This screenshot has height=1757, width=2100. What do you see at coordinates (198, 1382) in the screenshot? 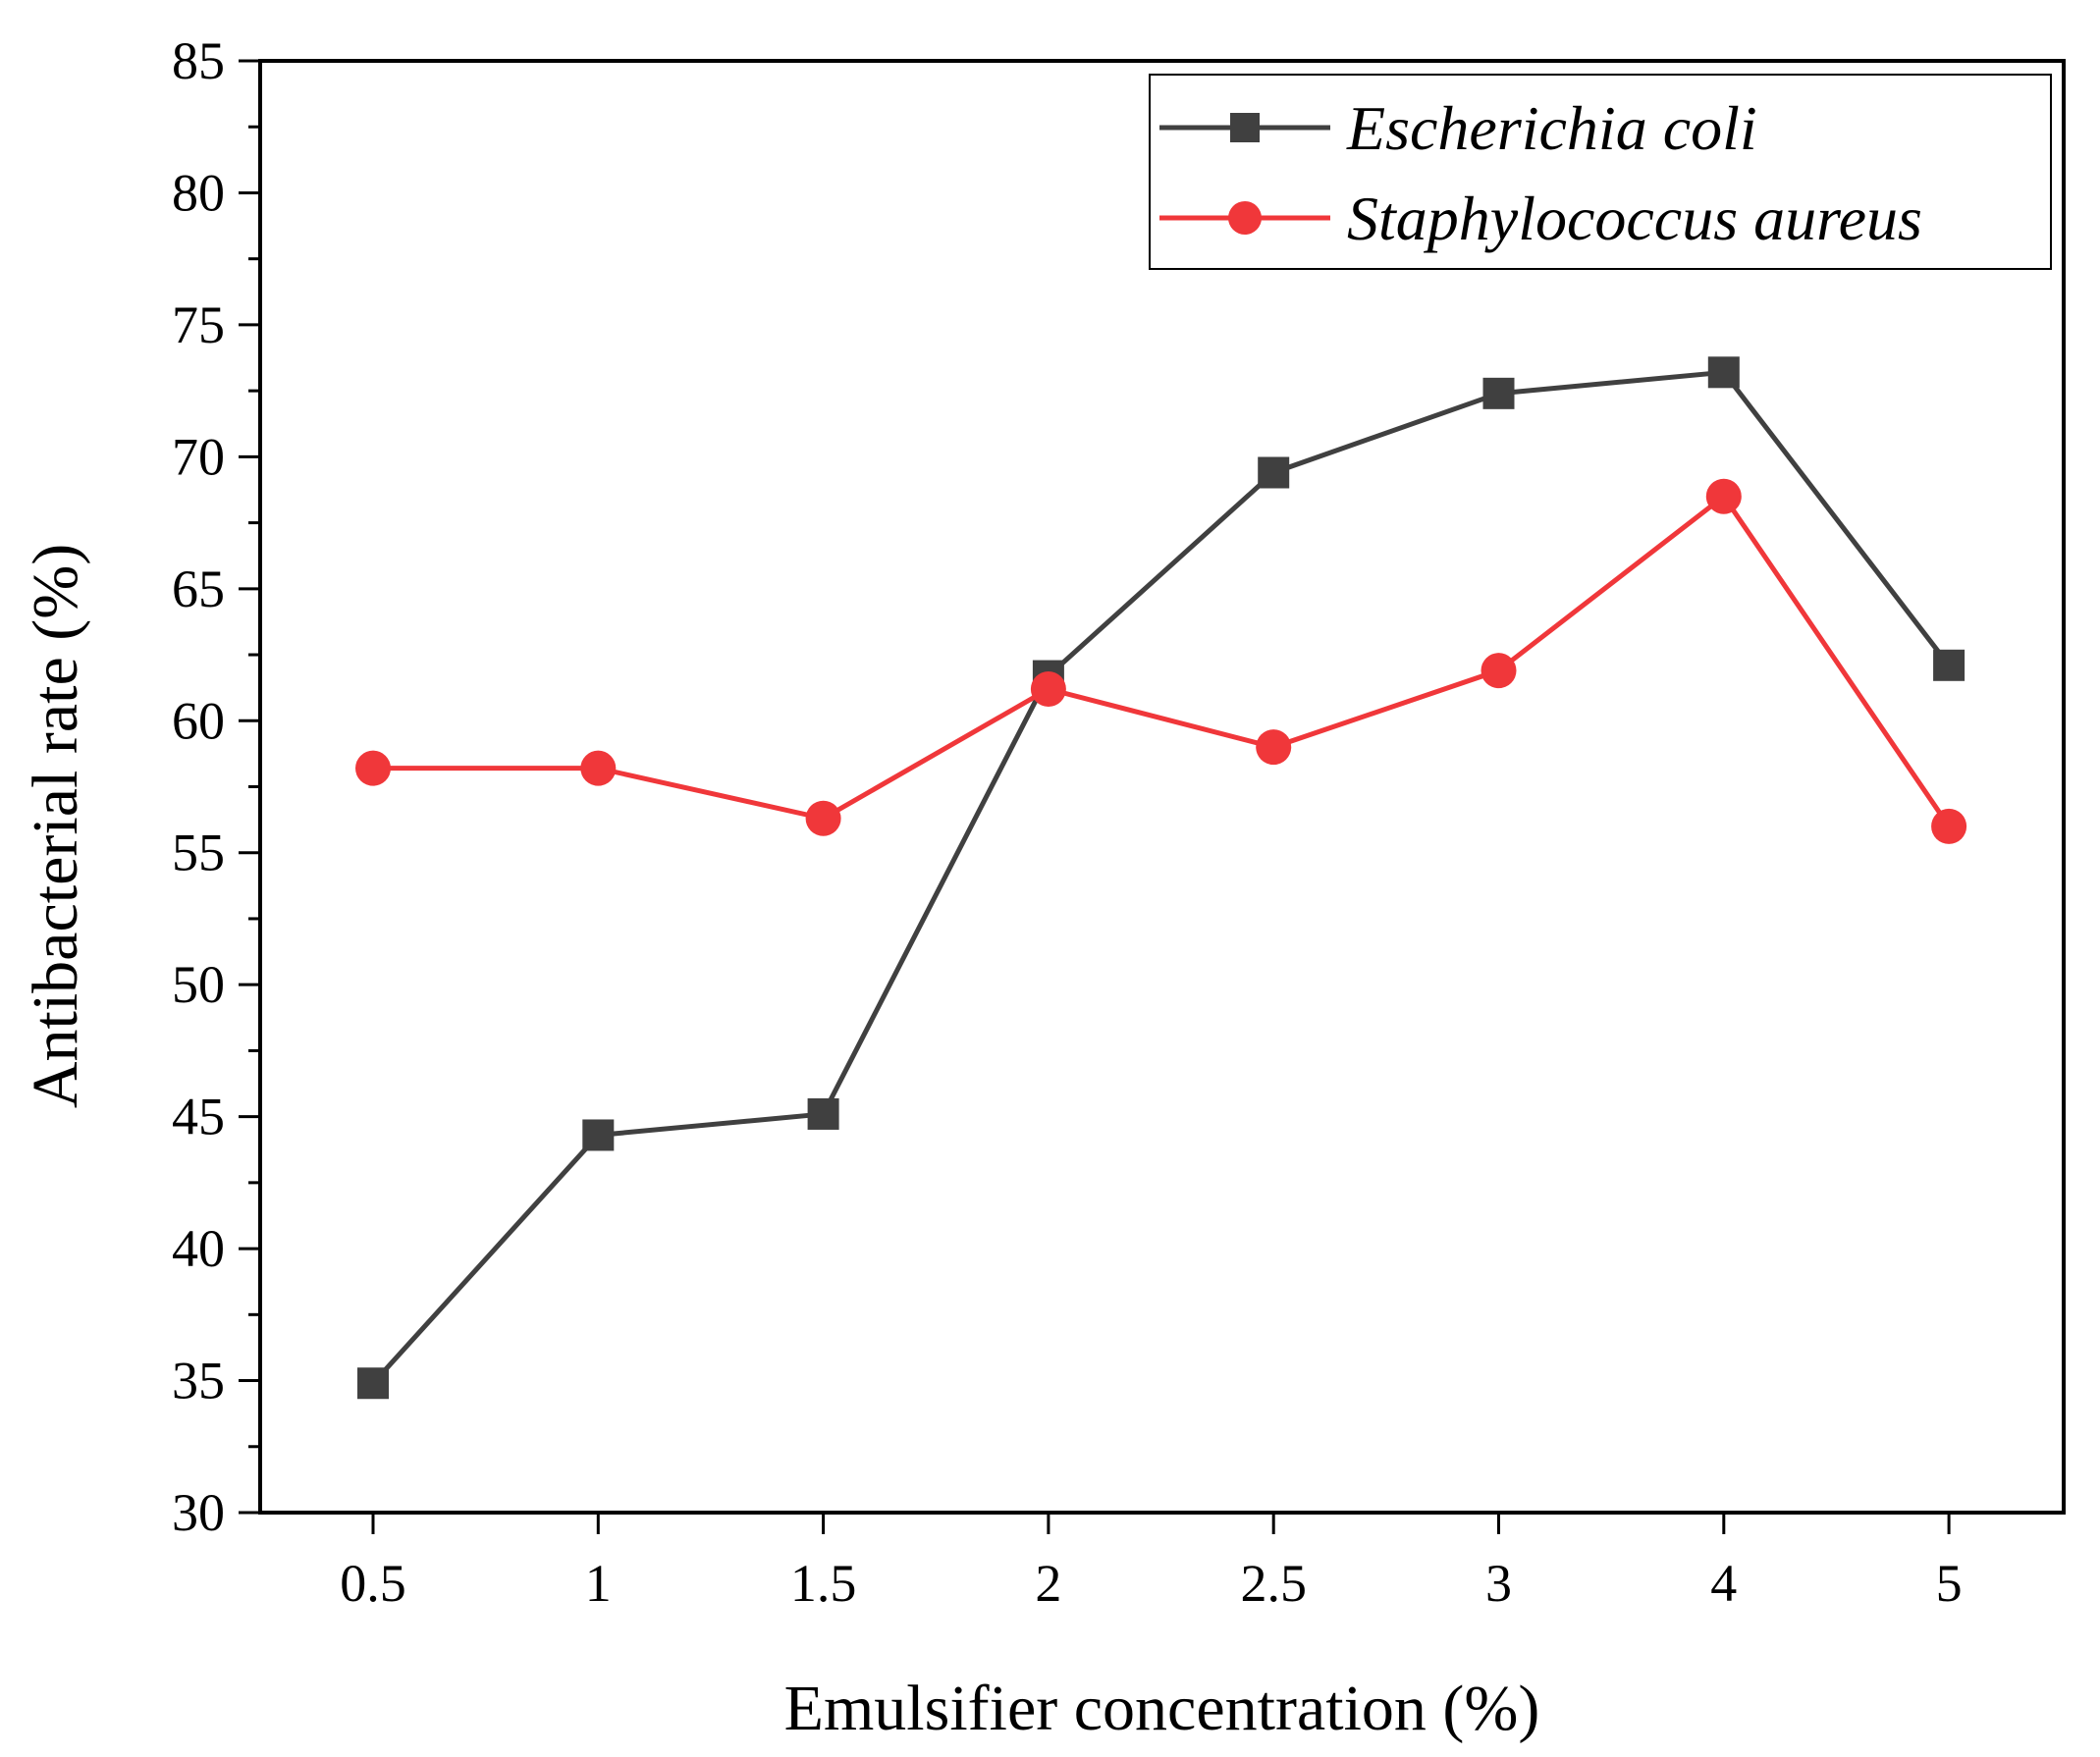
I see `y-tick-label-35: 35` at bounding box center [198, 1382].